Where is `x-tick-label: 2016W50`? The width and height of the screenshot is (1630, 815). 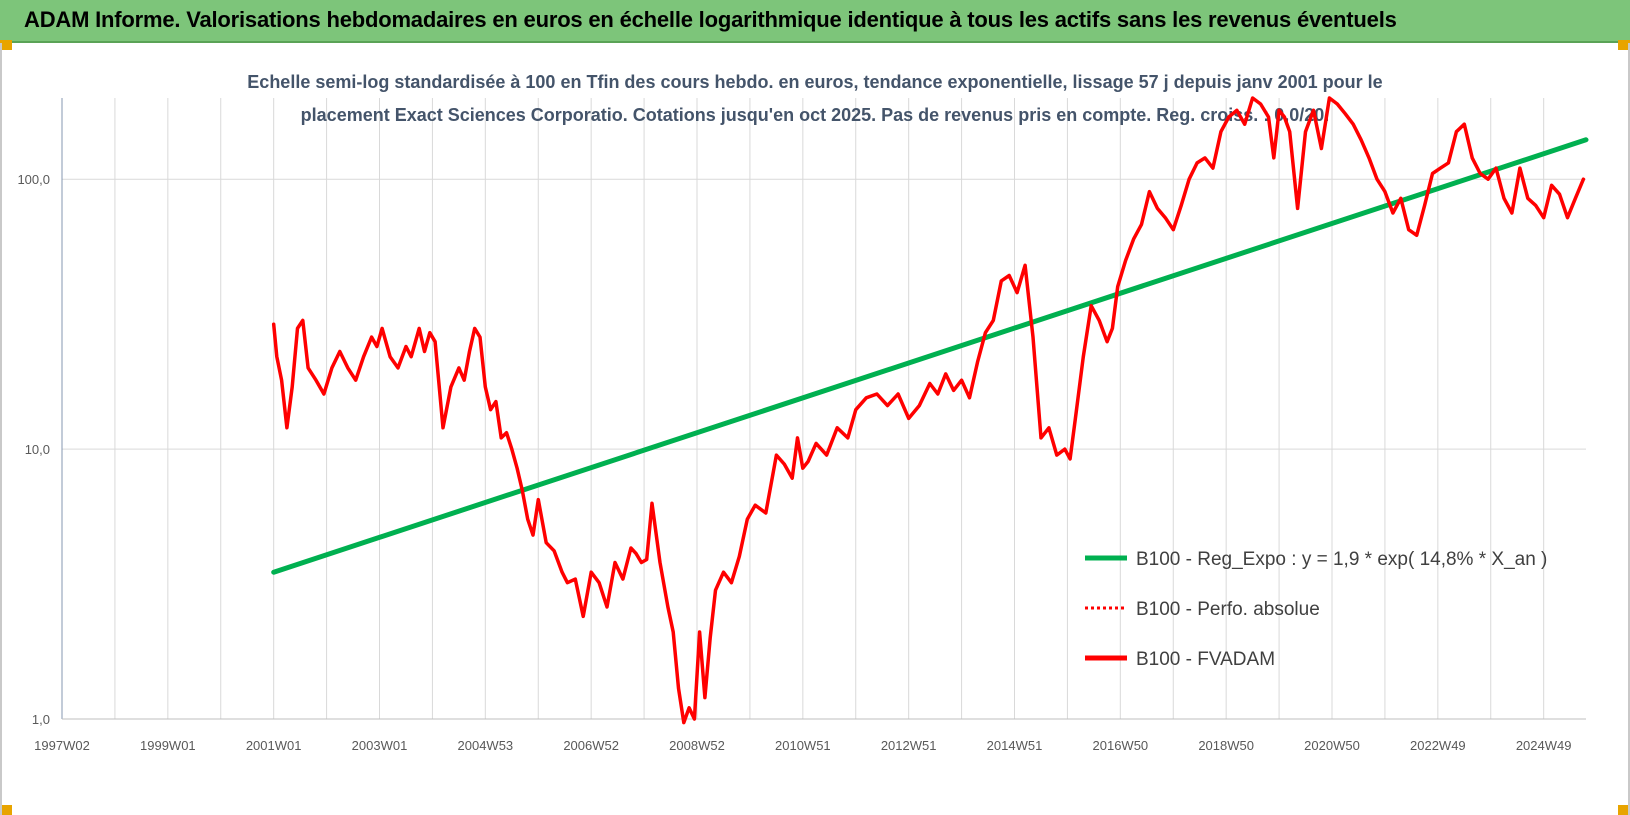 x-tick-label: 2016W50 is located at coordinates (1121, 745).